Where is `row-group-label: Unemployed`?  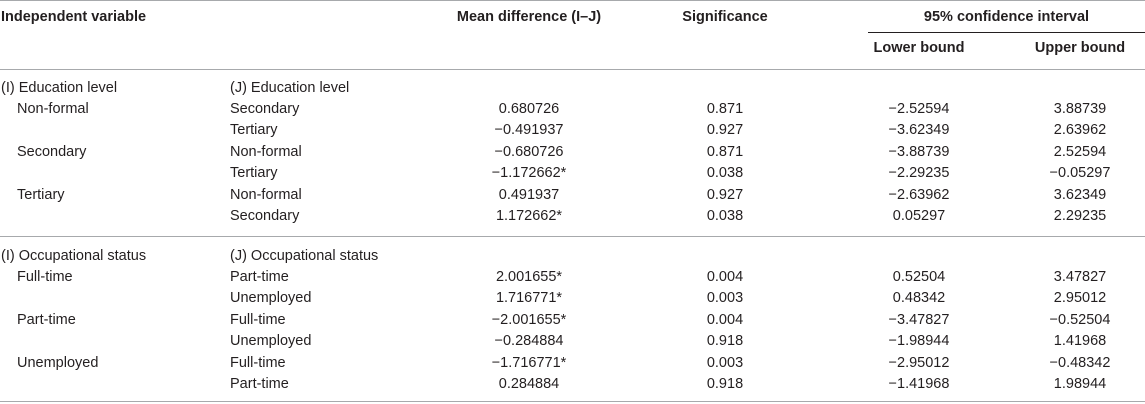
row-group-label: Unemployed is located at coordinates (58, 362).